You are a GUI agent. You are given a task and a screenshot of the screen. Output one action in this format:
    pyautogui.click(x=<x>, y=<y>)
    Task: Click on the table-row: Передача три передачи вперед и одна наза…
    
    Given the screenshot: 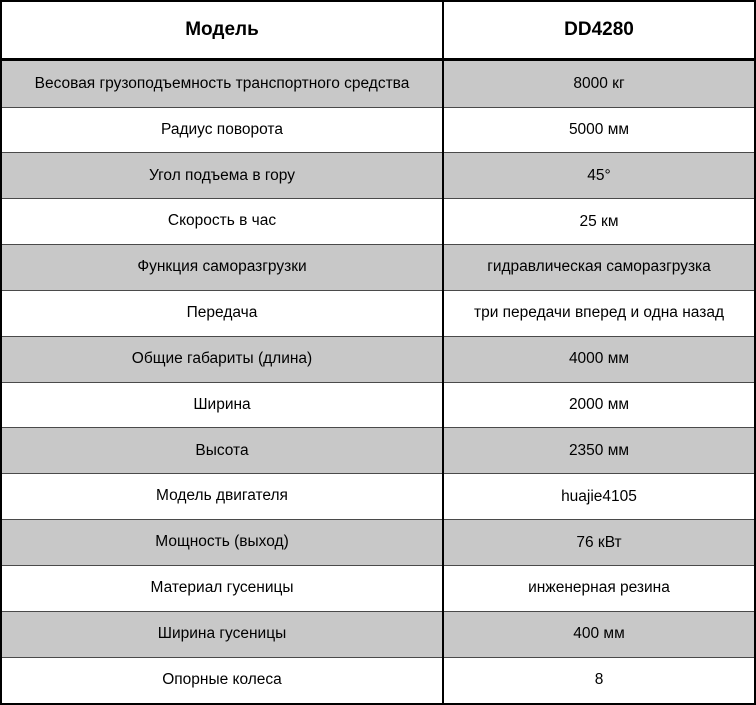 What is the action you would take?
    pyautogui.click(x=378, y=313)
    